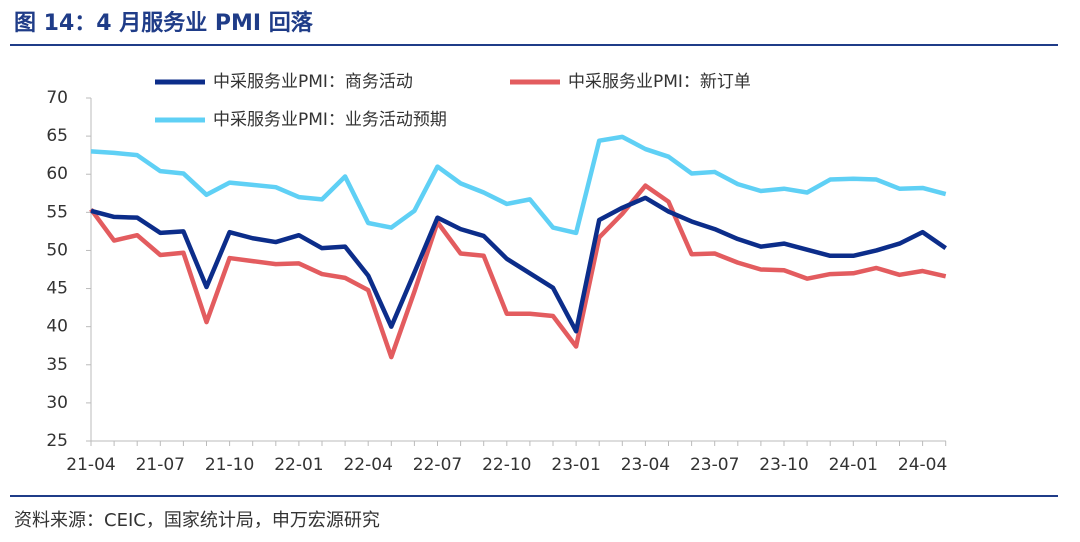 The height and width of the screenshot is (542, 1080). Describe the element at coordinates (575, 465) in the screenshot. I see `x-tick-label: 23-01` at that location.